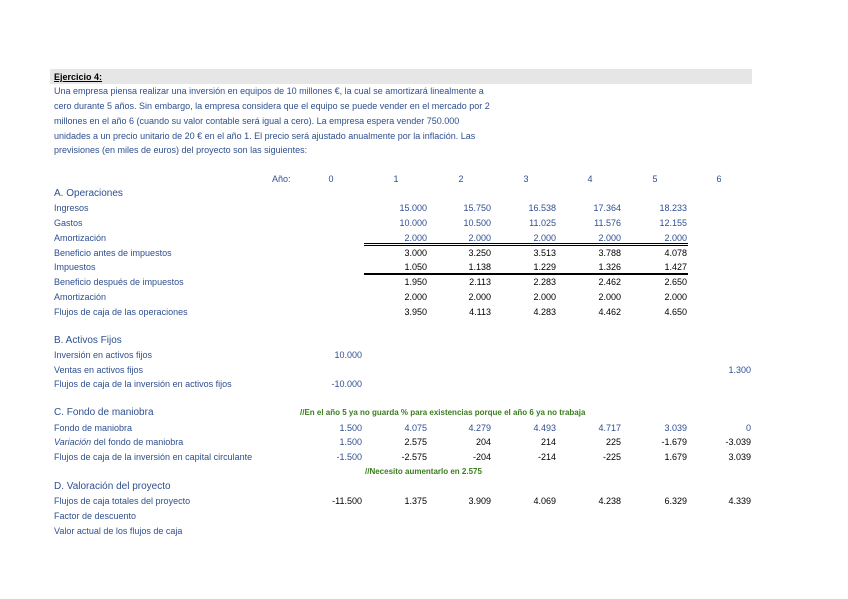  What do you see at coordinates (71, 208) in the screenshot?
I see `row-label: Ingresos` at bounding box center [71, 208].